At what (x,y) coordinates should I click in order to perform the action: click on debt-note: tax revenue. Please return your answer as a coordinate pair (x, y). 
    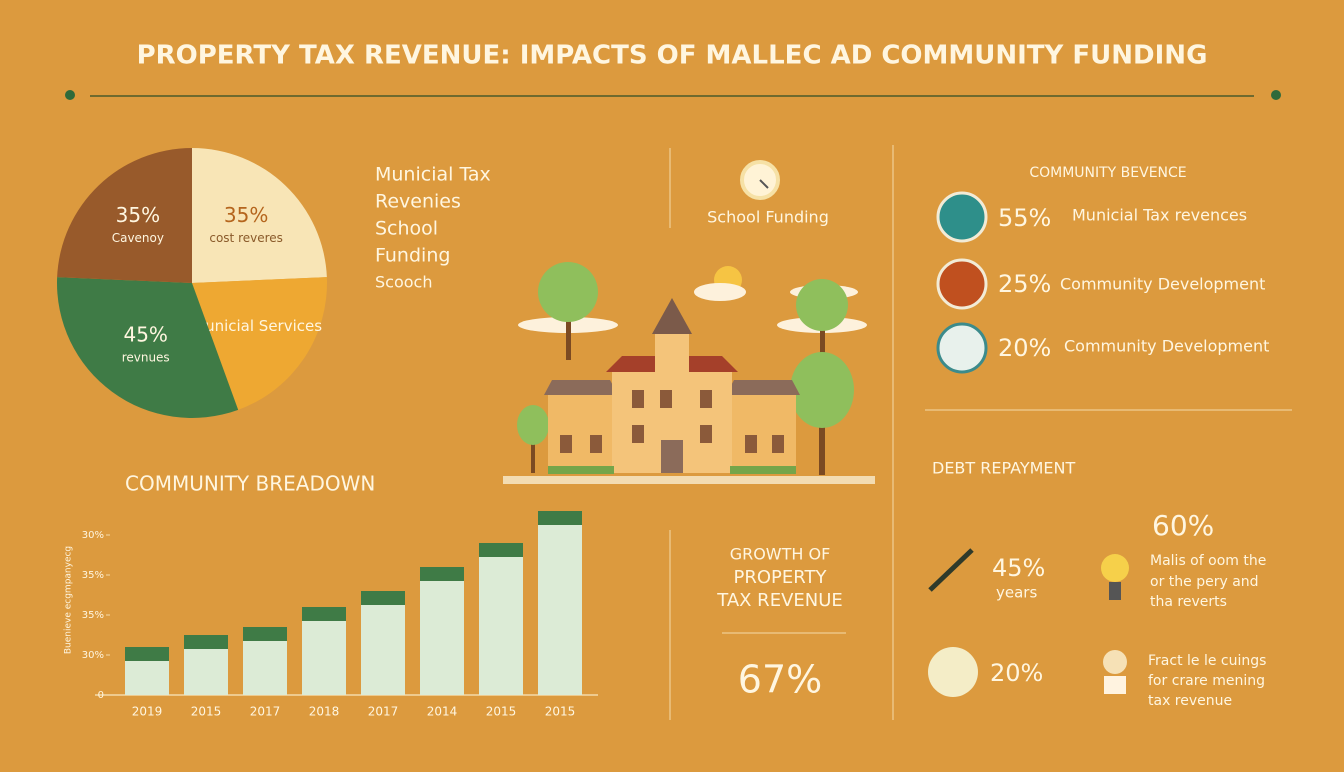
    Looking at the image, I should click on (1190, 701).